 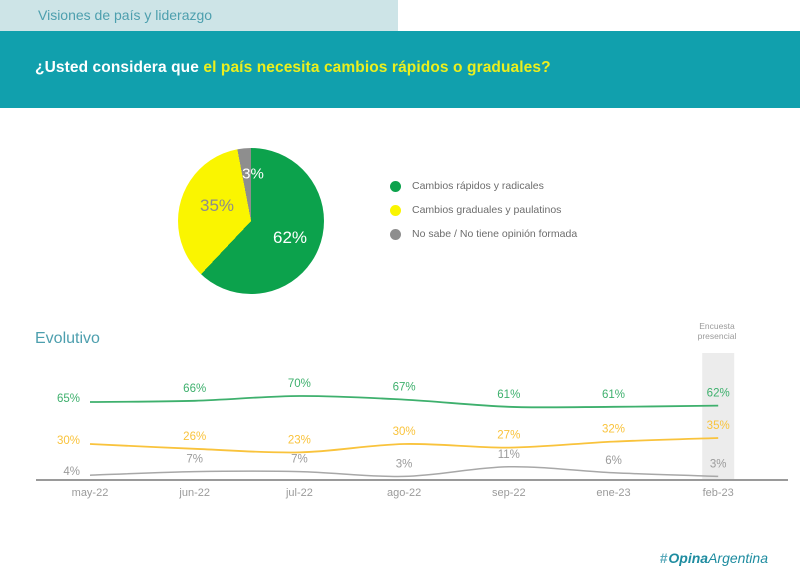 What do you see at coordinates (718, 464) in the screenshot?
I see `value-label-series2-feb-23: 3%` at bounding box center [718, 464].